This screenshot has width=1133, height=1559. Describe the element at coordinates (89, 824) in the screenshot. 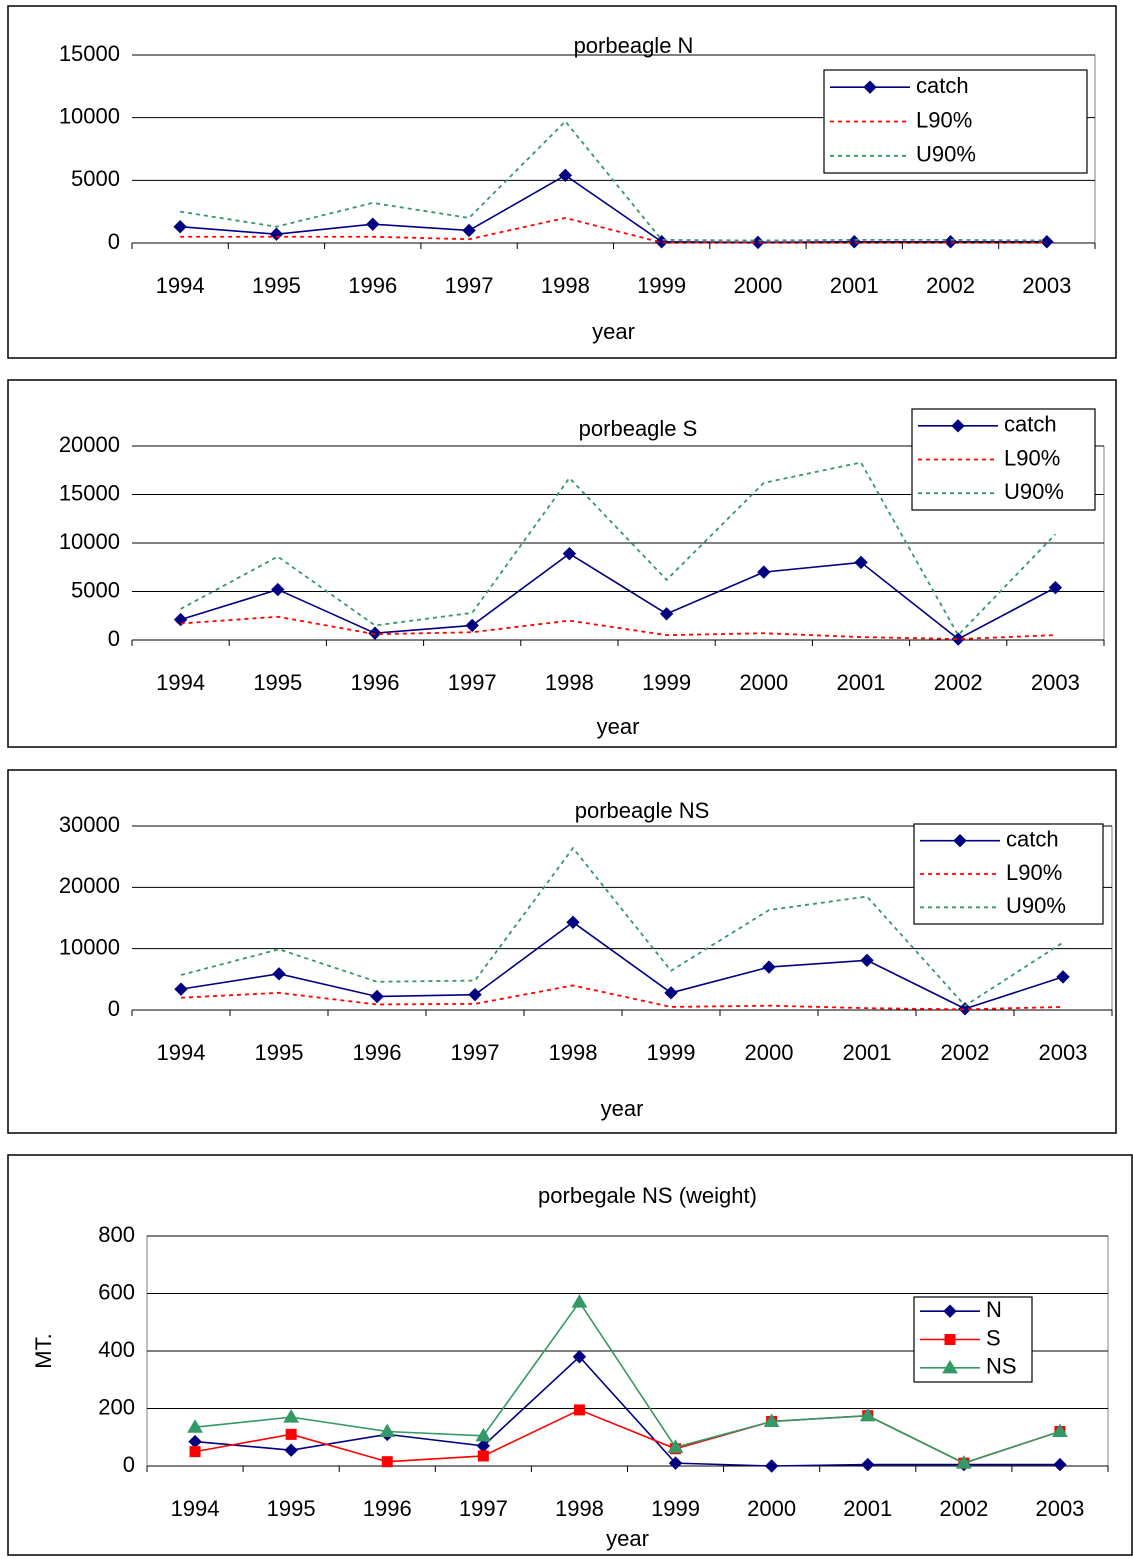

I see `y-tick-label: 30000` at that location.